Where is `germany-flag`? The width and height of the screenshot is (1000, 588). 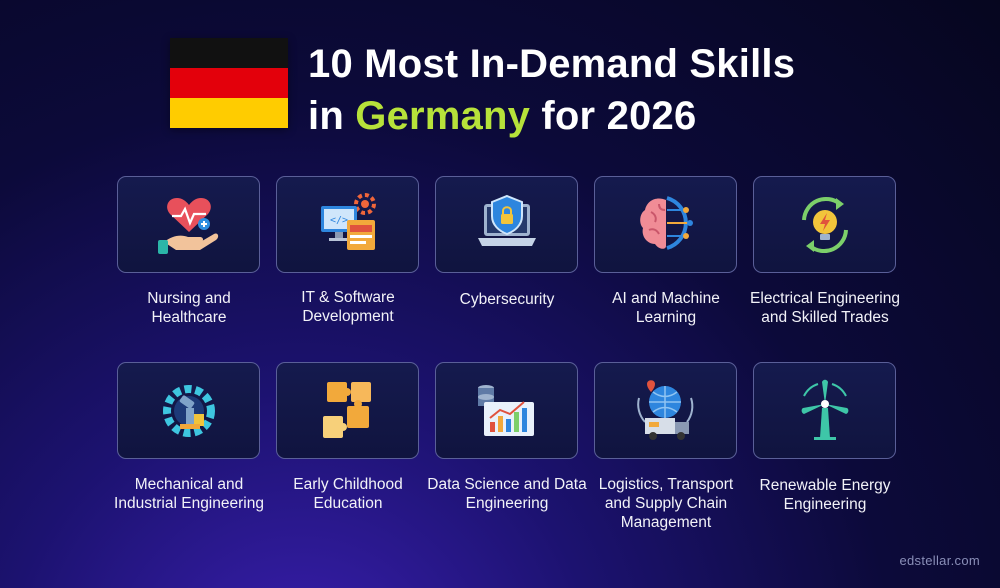
germany-flag is located at coordinates (229, 83).